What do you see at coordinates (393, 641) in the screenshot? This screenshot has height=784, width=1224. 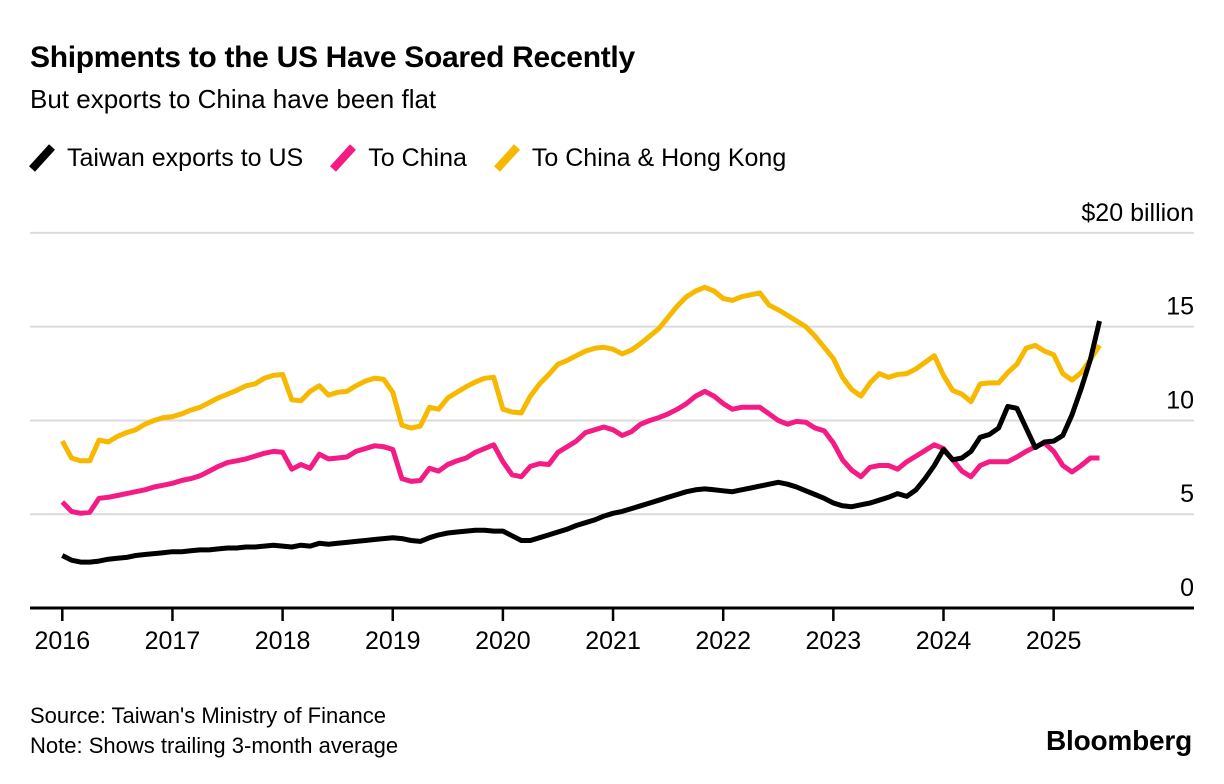 I see `x-axis-year-label: 2019` at bounding box center [393, 641].